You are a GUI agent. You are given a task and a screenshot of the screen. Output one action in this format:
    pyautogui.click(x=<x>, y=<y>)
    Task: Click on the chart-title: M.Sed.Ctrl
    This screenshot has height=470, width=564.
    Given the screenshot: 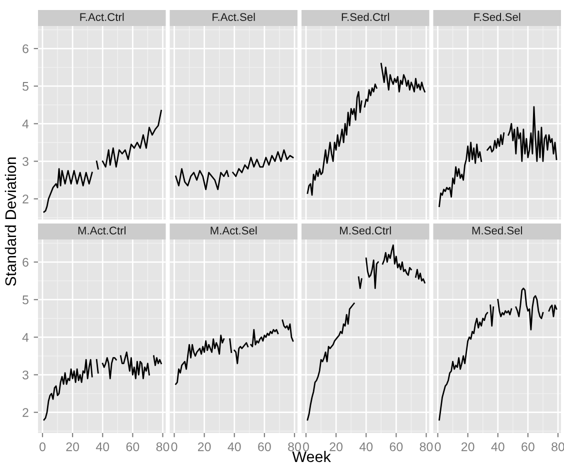 What is the action you would take?
    pyautogui.click(x=365, y=230)
    